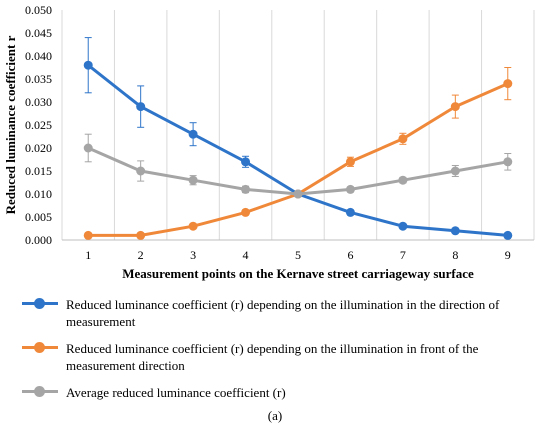 Image resolution: width=550 pixels, height=436 pixels. I want to click on series-line, so click(298, 171).